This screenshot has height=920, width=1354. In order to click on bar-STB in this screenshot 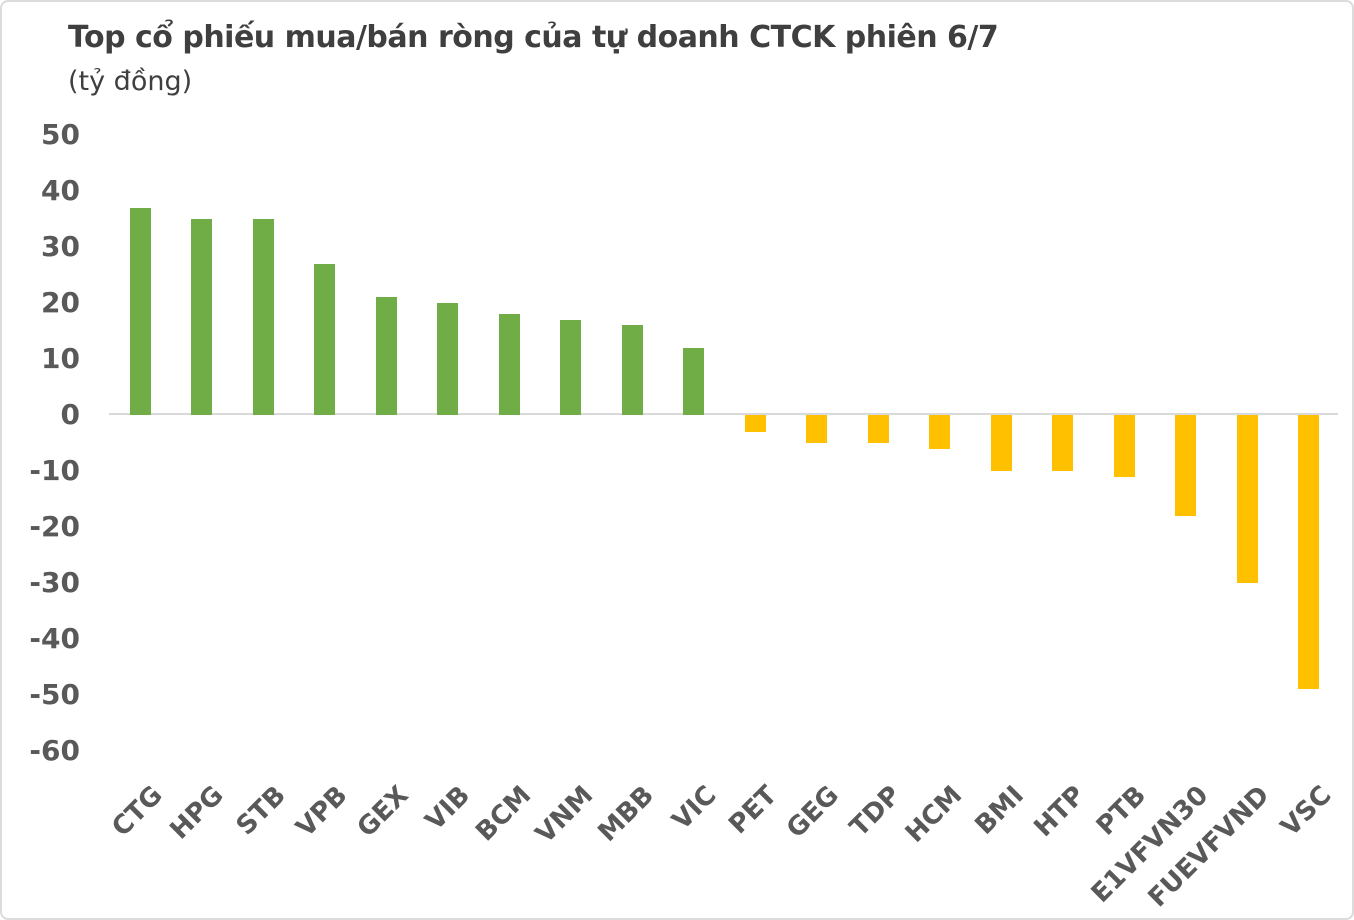, I will do `click(263, 317)`.